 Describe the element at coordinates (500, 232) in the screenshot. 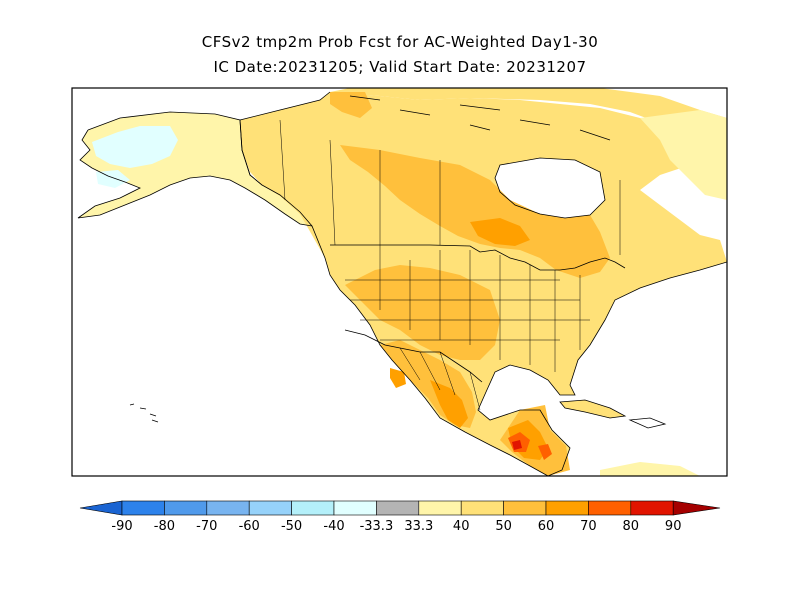

I see `shade-70-canada` at that location.